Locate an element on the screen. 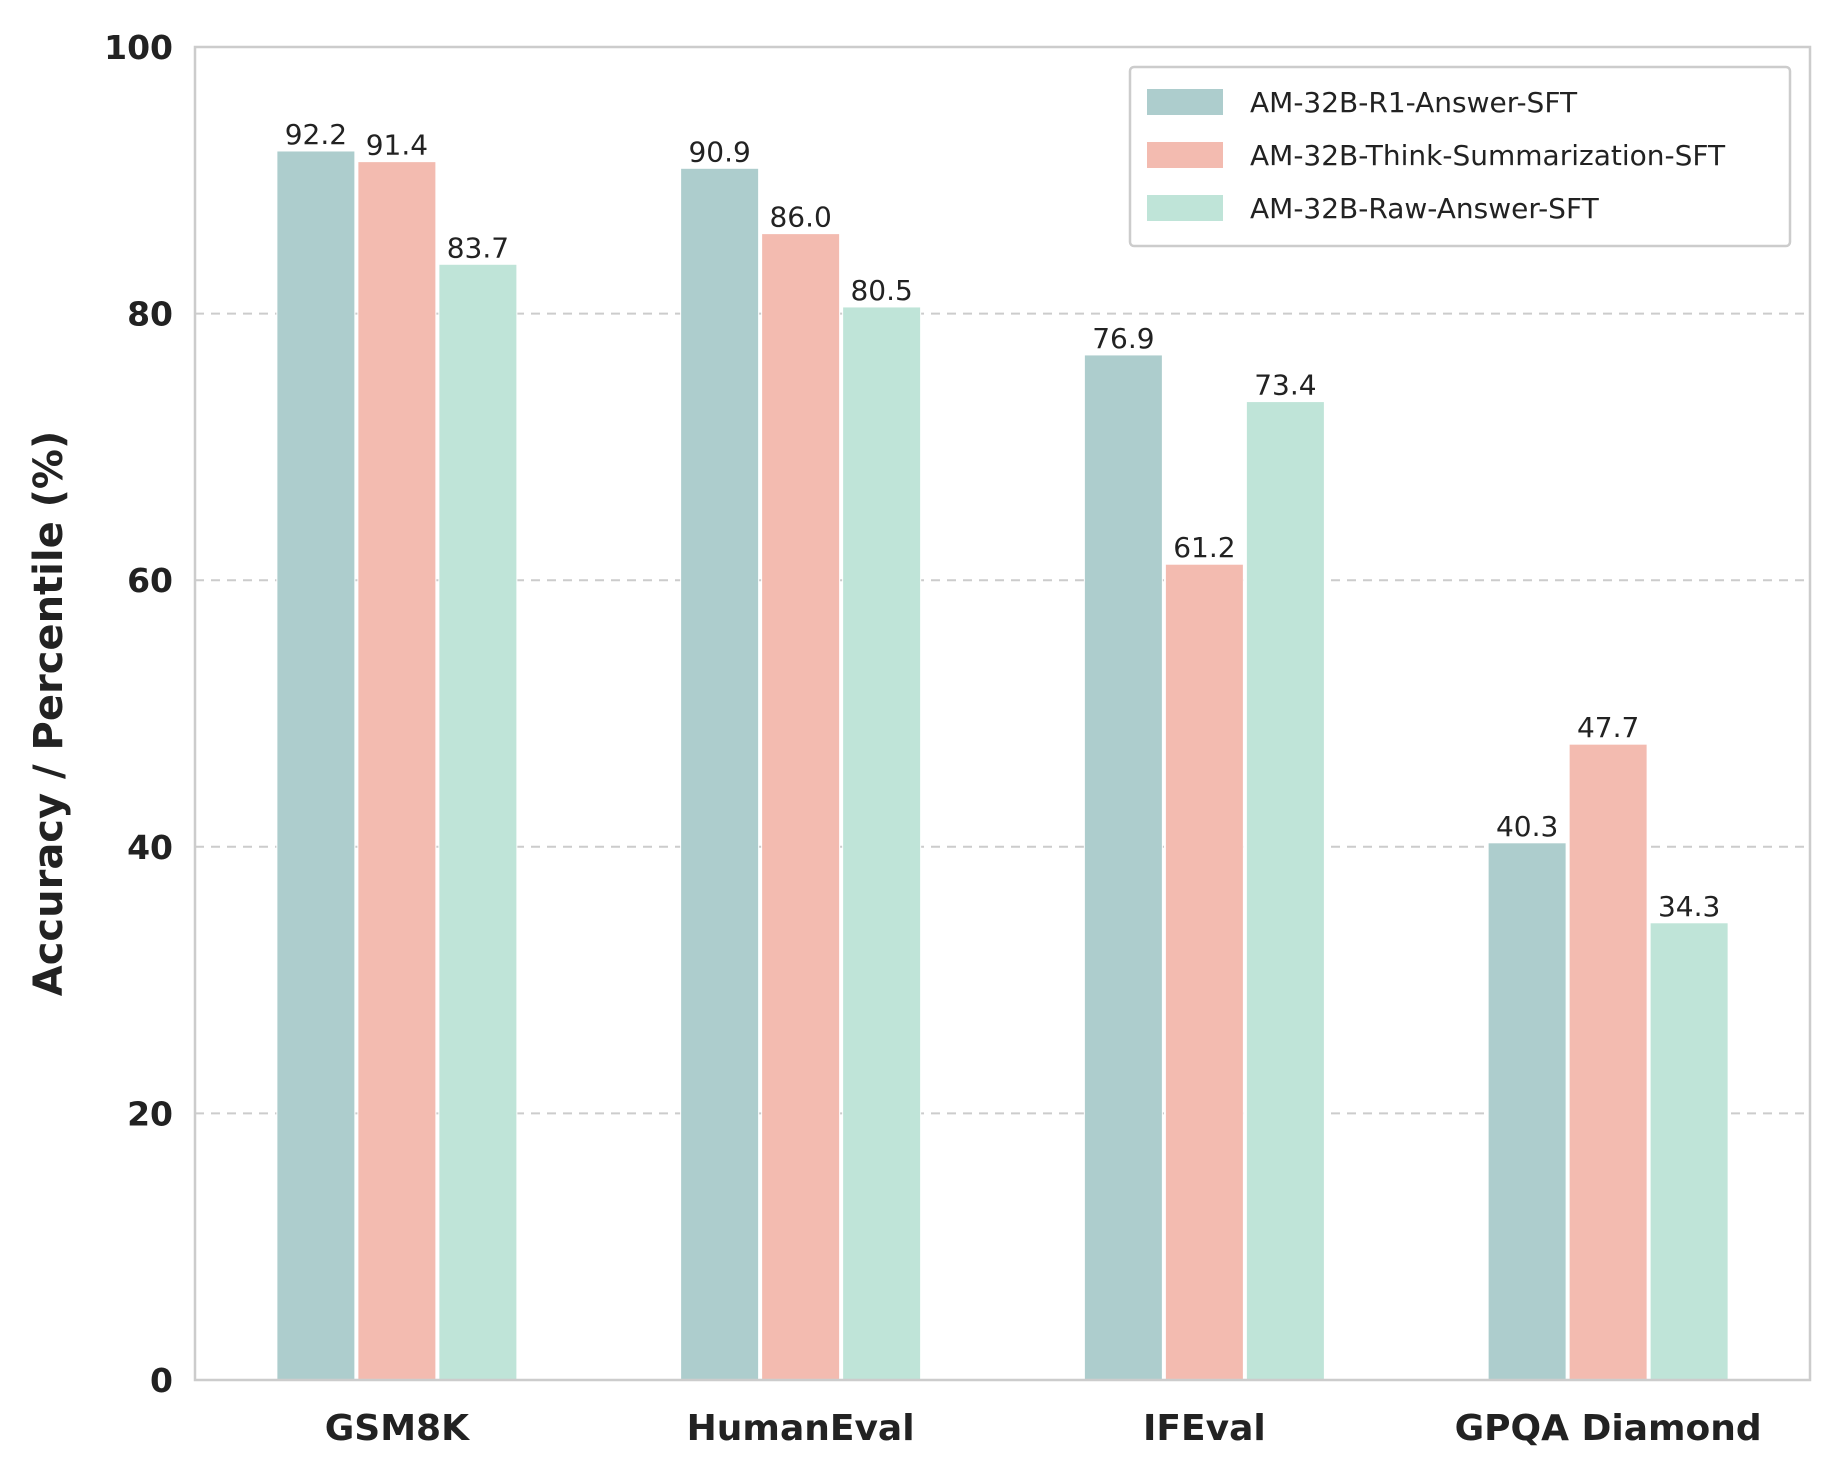  y-tick-label: 80 is located at coordinates (150, 314).